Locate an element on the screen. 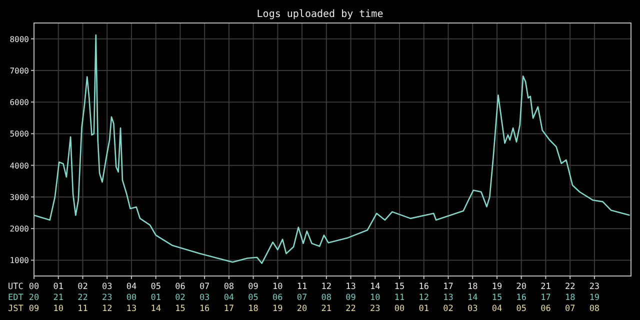 The height and width of the screenshot is (320, 640). x-tick-label: 22 is located at coordinates (570, 287).